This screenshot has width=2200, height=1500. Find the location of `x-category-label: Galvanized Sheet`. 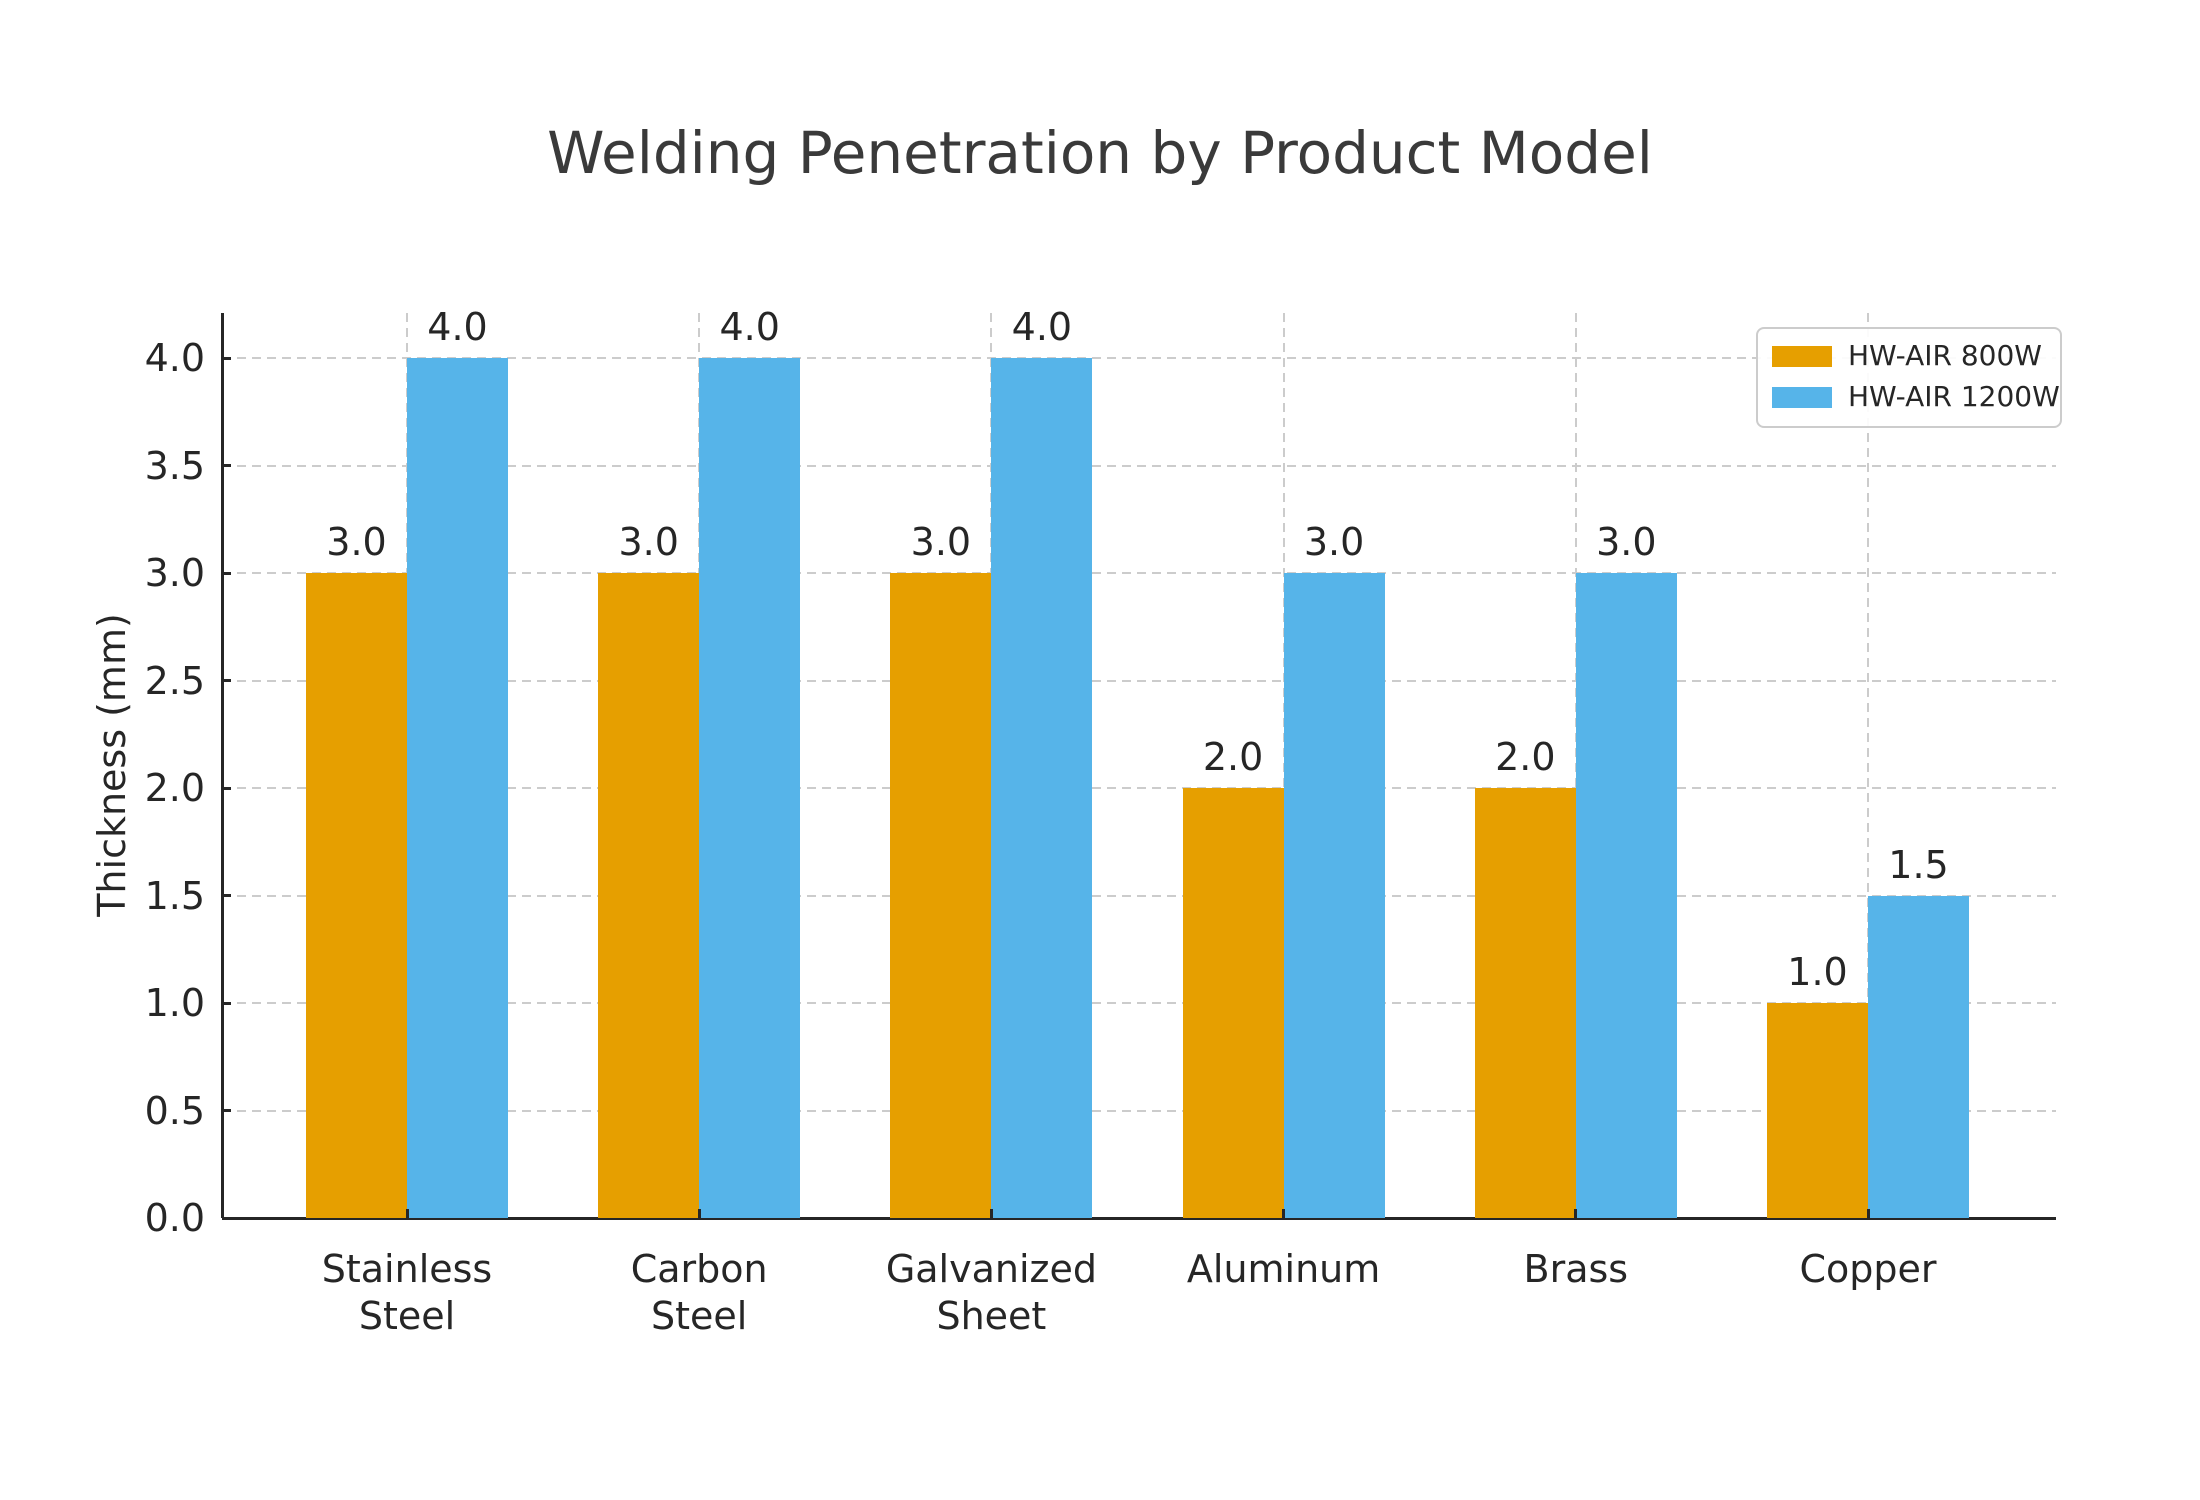

x-category-label: Galvanized Sheet is located at coordinates (991, 1292).